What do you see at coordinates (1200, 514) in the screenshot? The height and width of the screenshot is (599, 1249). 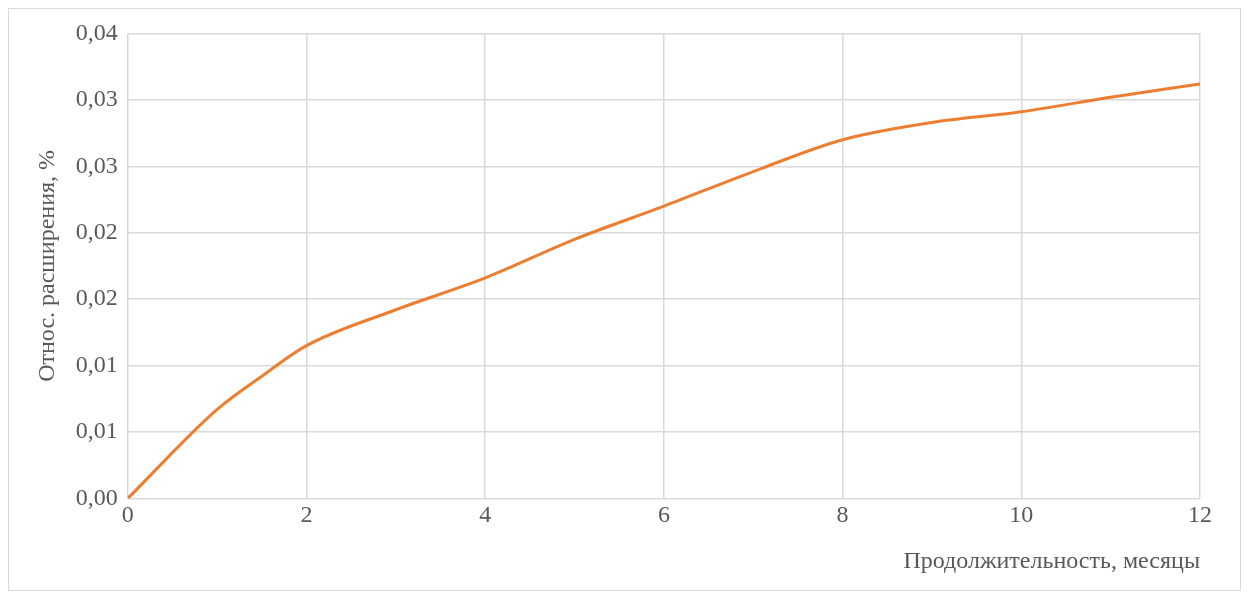 I see `x-tick-label: 12` at bounding box center [1200, 514].